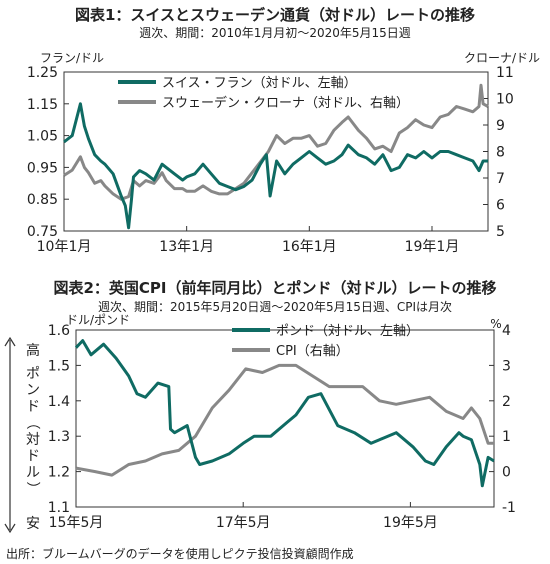  Describe the element at coordinates (312, 351) in the screenshot. I see `fig2-legend-label-cpi: CPI（右軸）` at that location.